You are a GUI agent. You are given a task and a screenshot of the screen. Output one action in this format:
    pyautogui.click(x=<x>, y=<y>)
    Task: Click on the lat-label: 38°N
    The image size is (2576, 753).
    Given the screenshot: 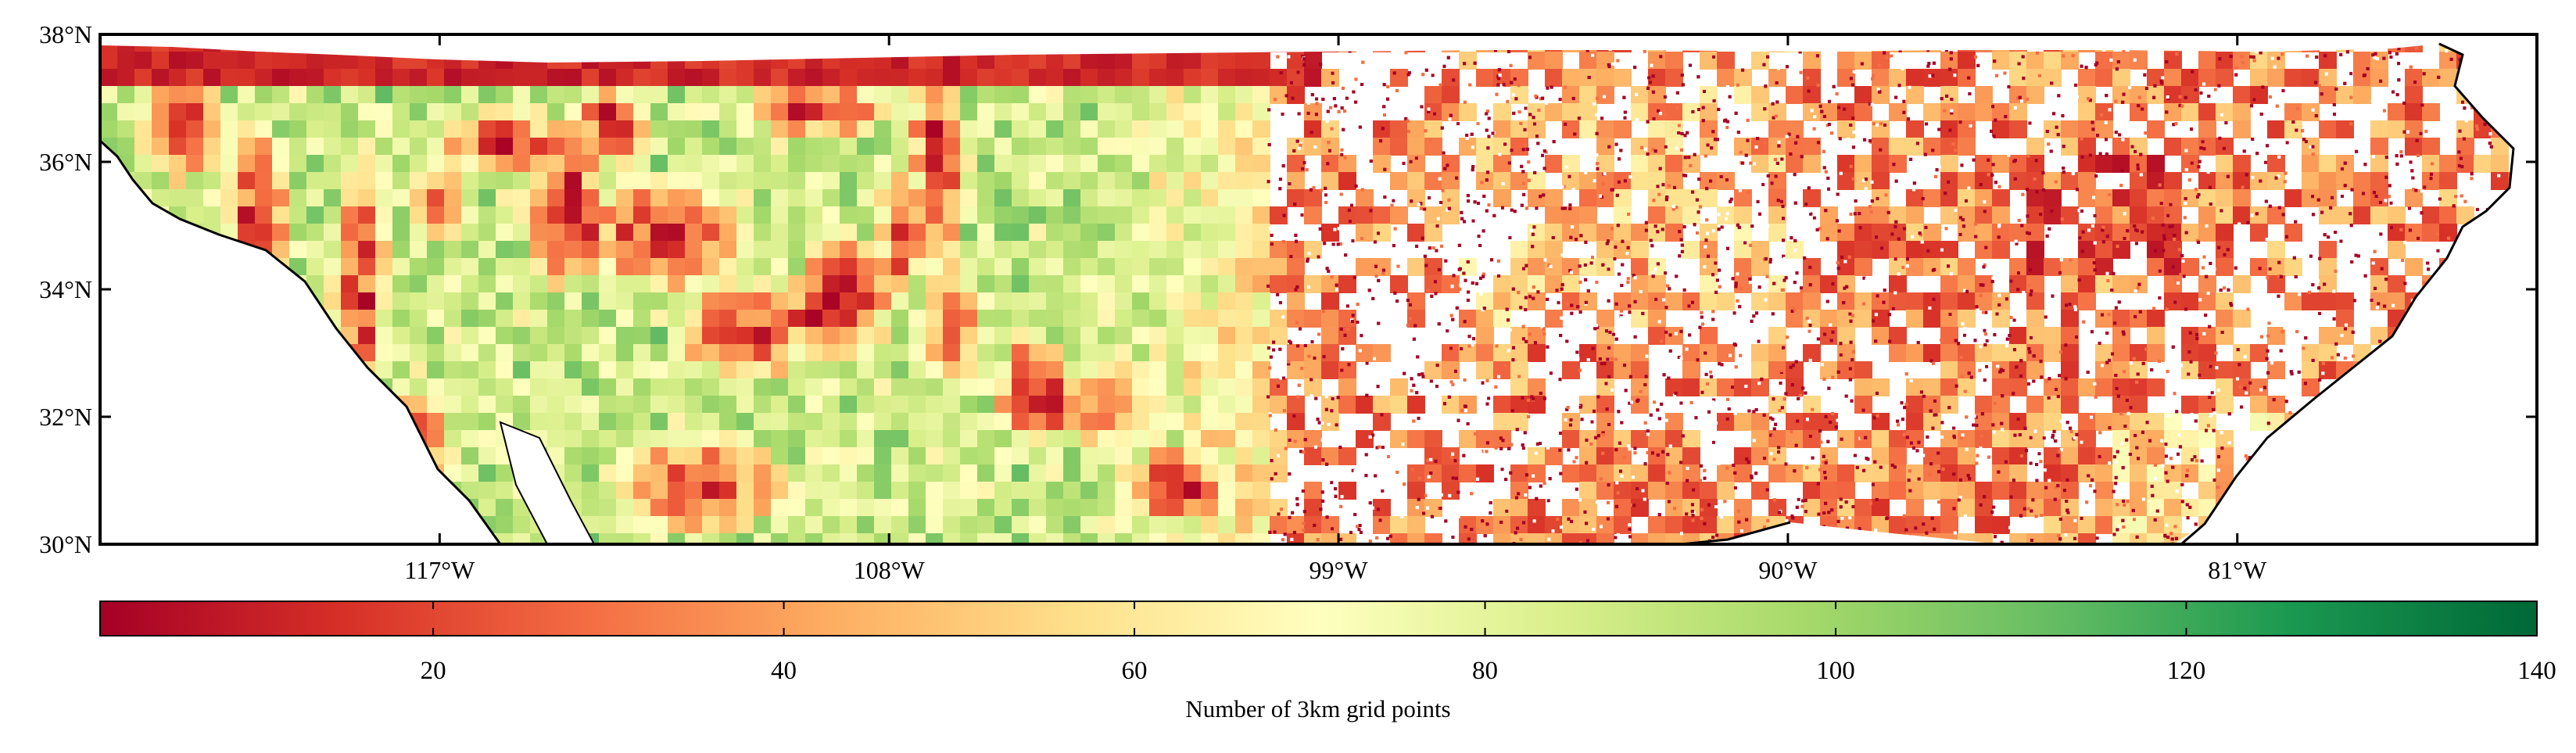 What is the action you would take?
    pyautogui.click(x=65, y=34)
    